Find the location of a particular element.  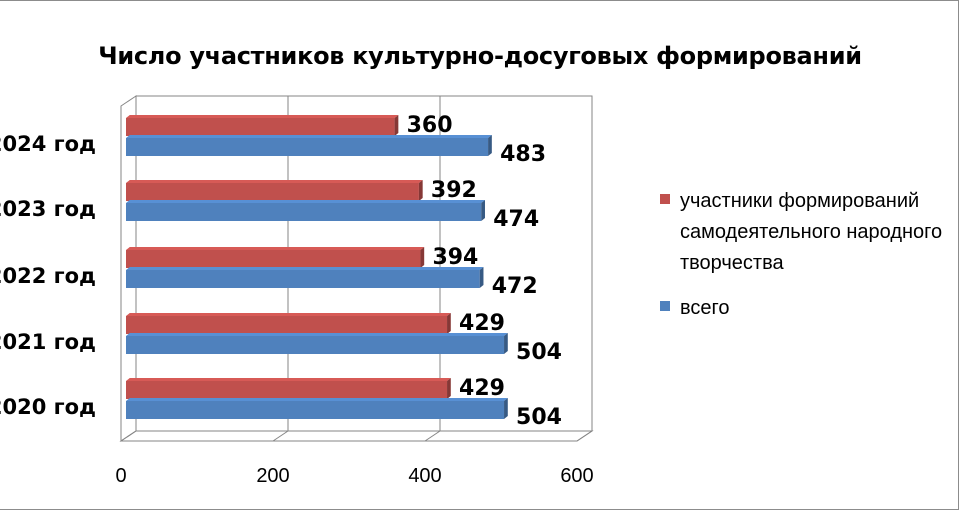

data-label-participants: 392 is located at coordinates (454, 190).